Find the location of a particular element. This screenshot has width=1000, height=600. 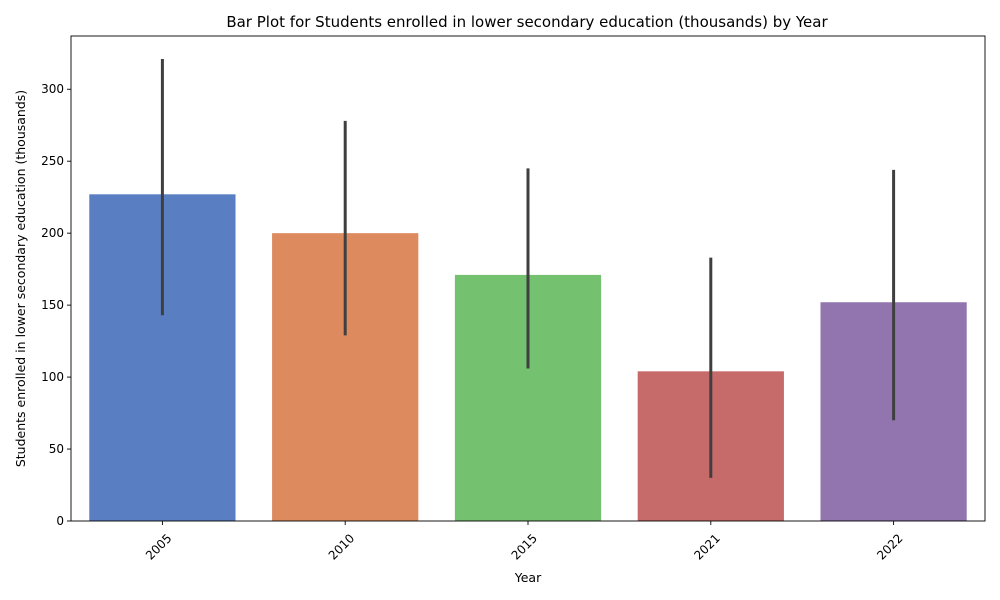

y-tick-label-150: 150 is located at coordinates (52, 305).